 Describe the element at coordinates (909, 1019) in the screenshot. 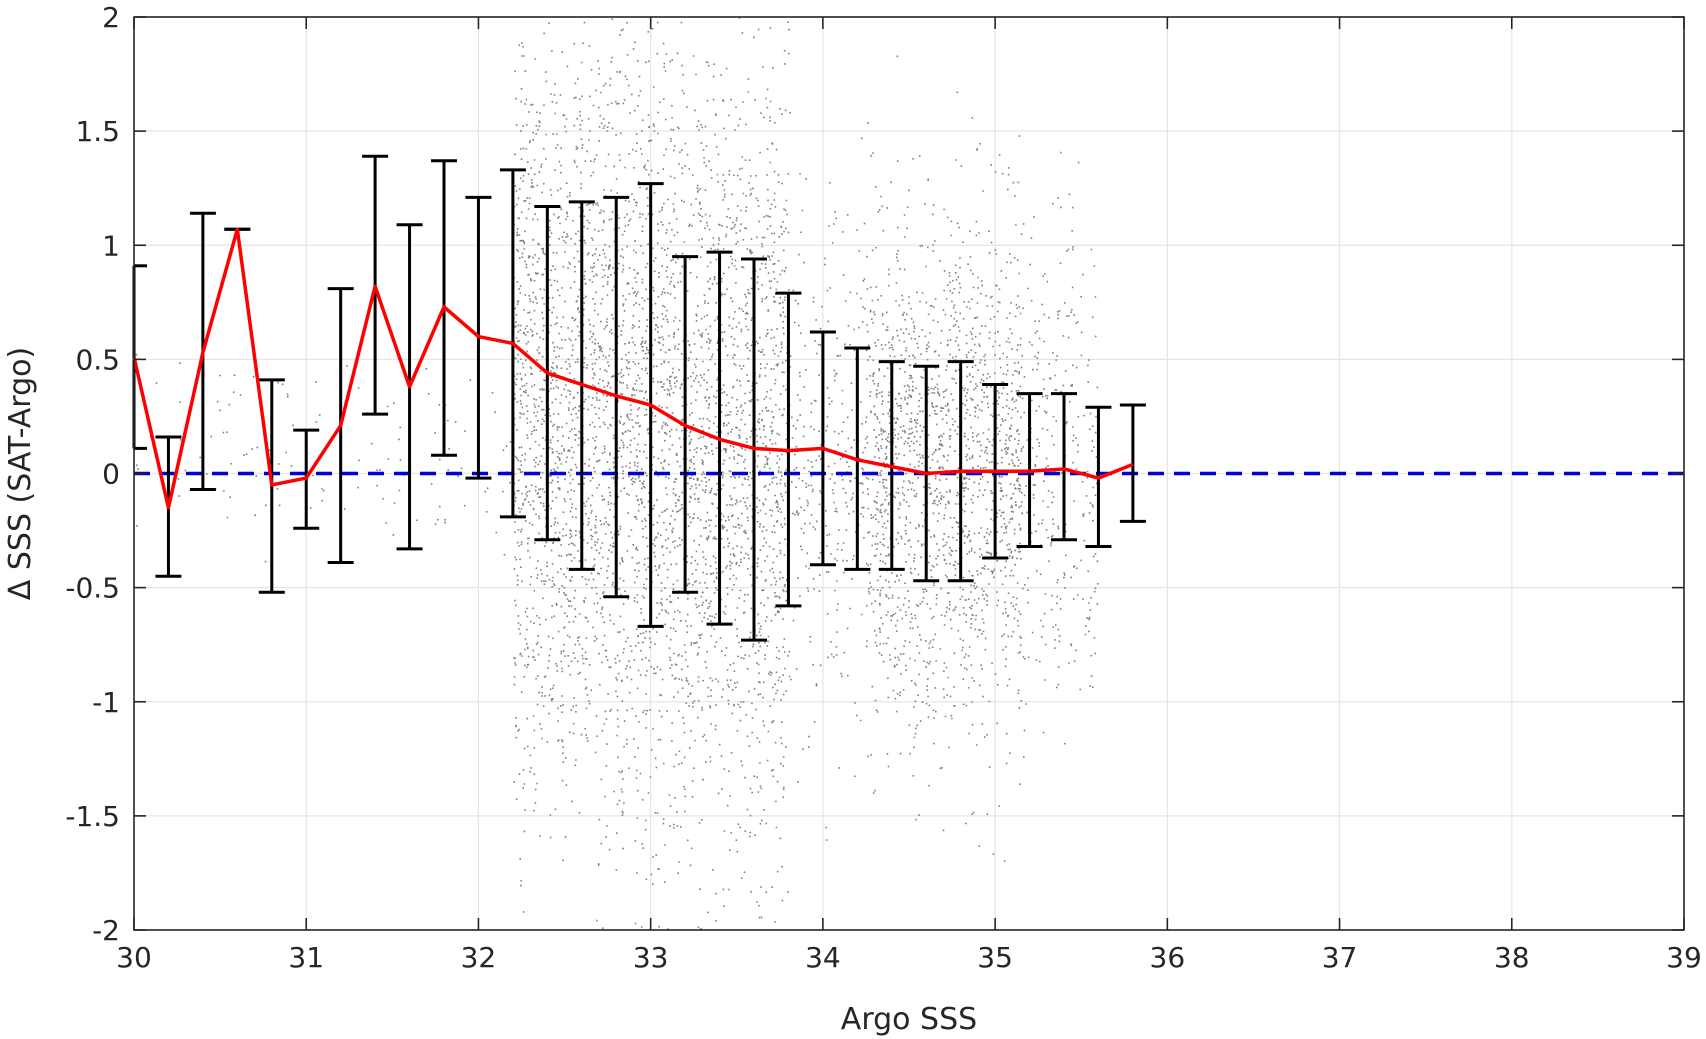

I see `x-axis-label: Argo SSS` at that location.